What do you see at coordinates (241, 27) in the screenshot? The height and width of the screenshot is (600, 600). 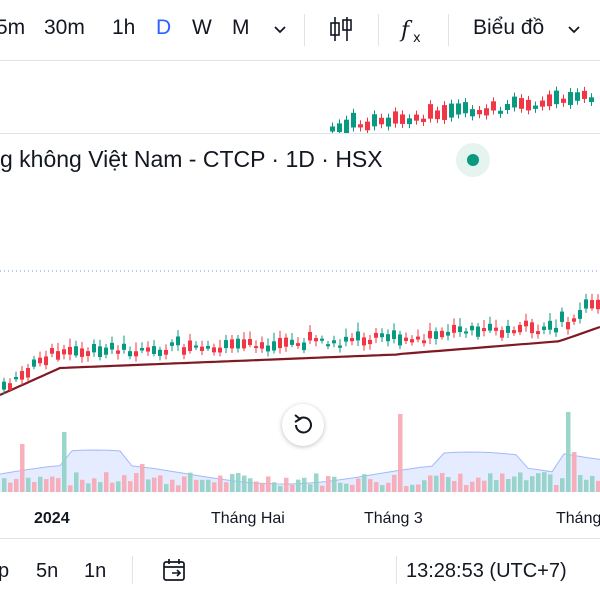 I see `timeframe-m: M` at bounding box center [241, 27].